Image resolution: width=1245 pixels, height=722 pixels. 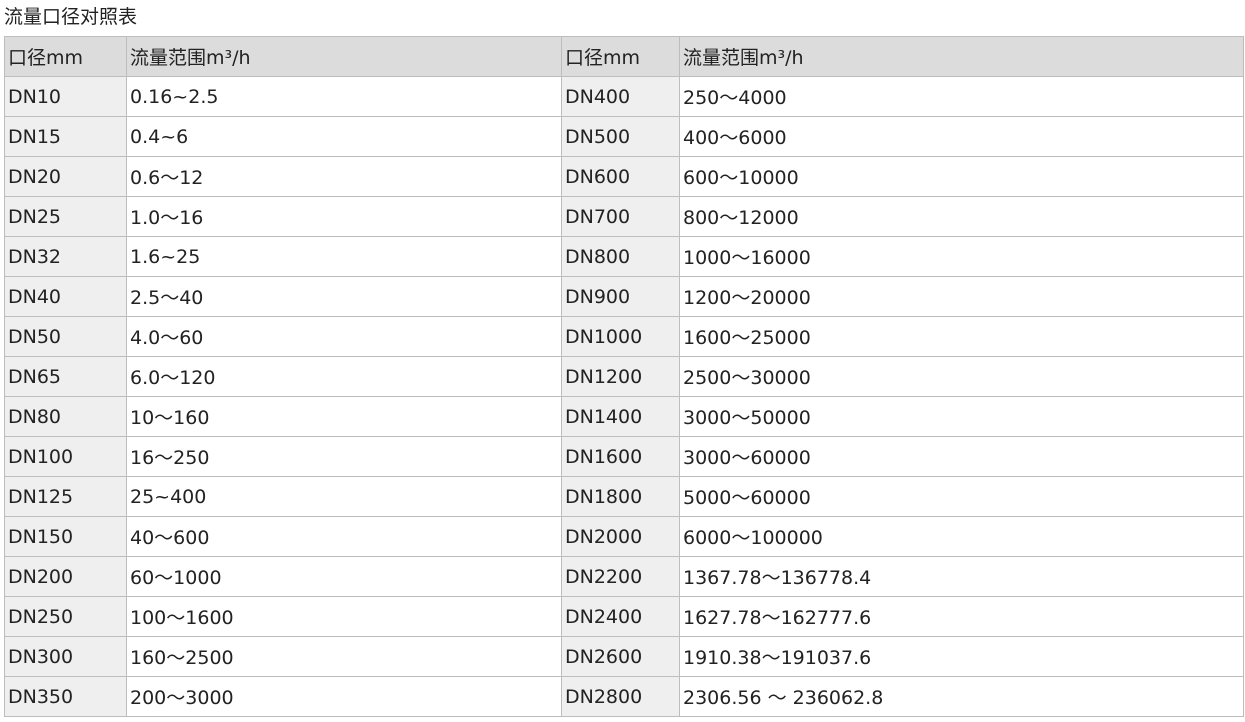 I want to click on diameter-cell: DN2000, so click(x=620, y=536).